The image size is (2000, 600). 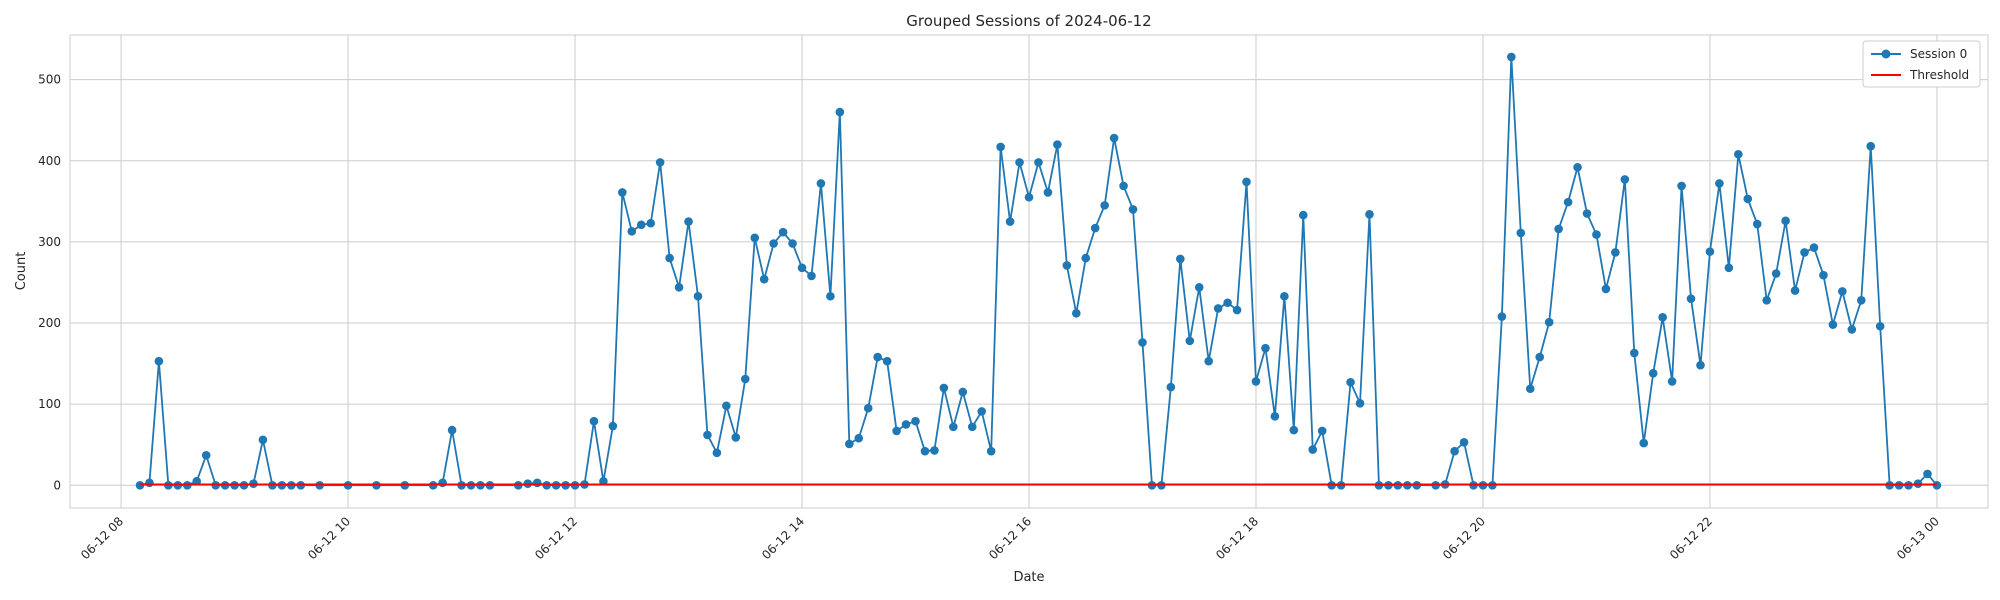 What do you see at coordinates (49, 283) in the screenshot?
I see `y-tick-labels: 0 100 200 300 400 500` at bounding box center [49, 283].